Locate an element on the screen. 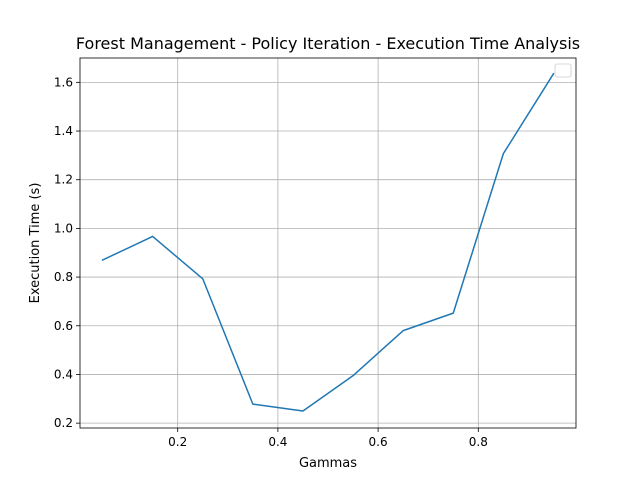 The width and height of the screenshot is (640, 480). y-axis-label: Execution Time (s) is located at coordinates (35, 243).